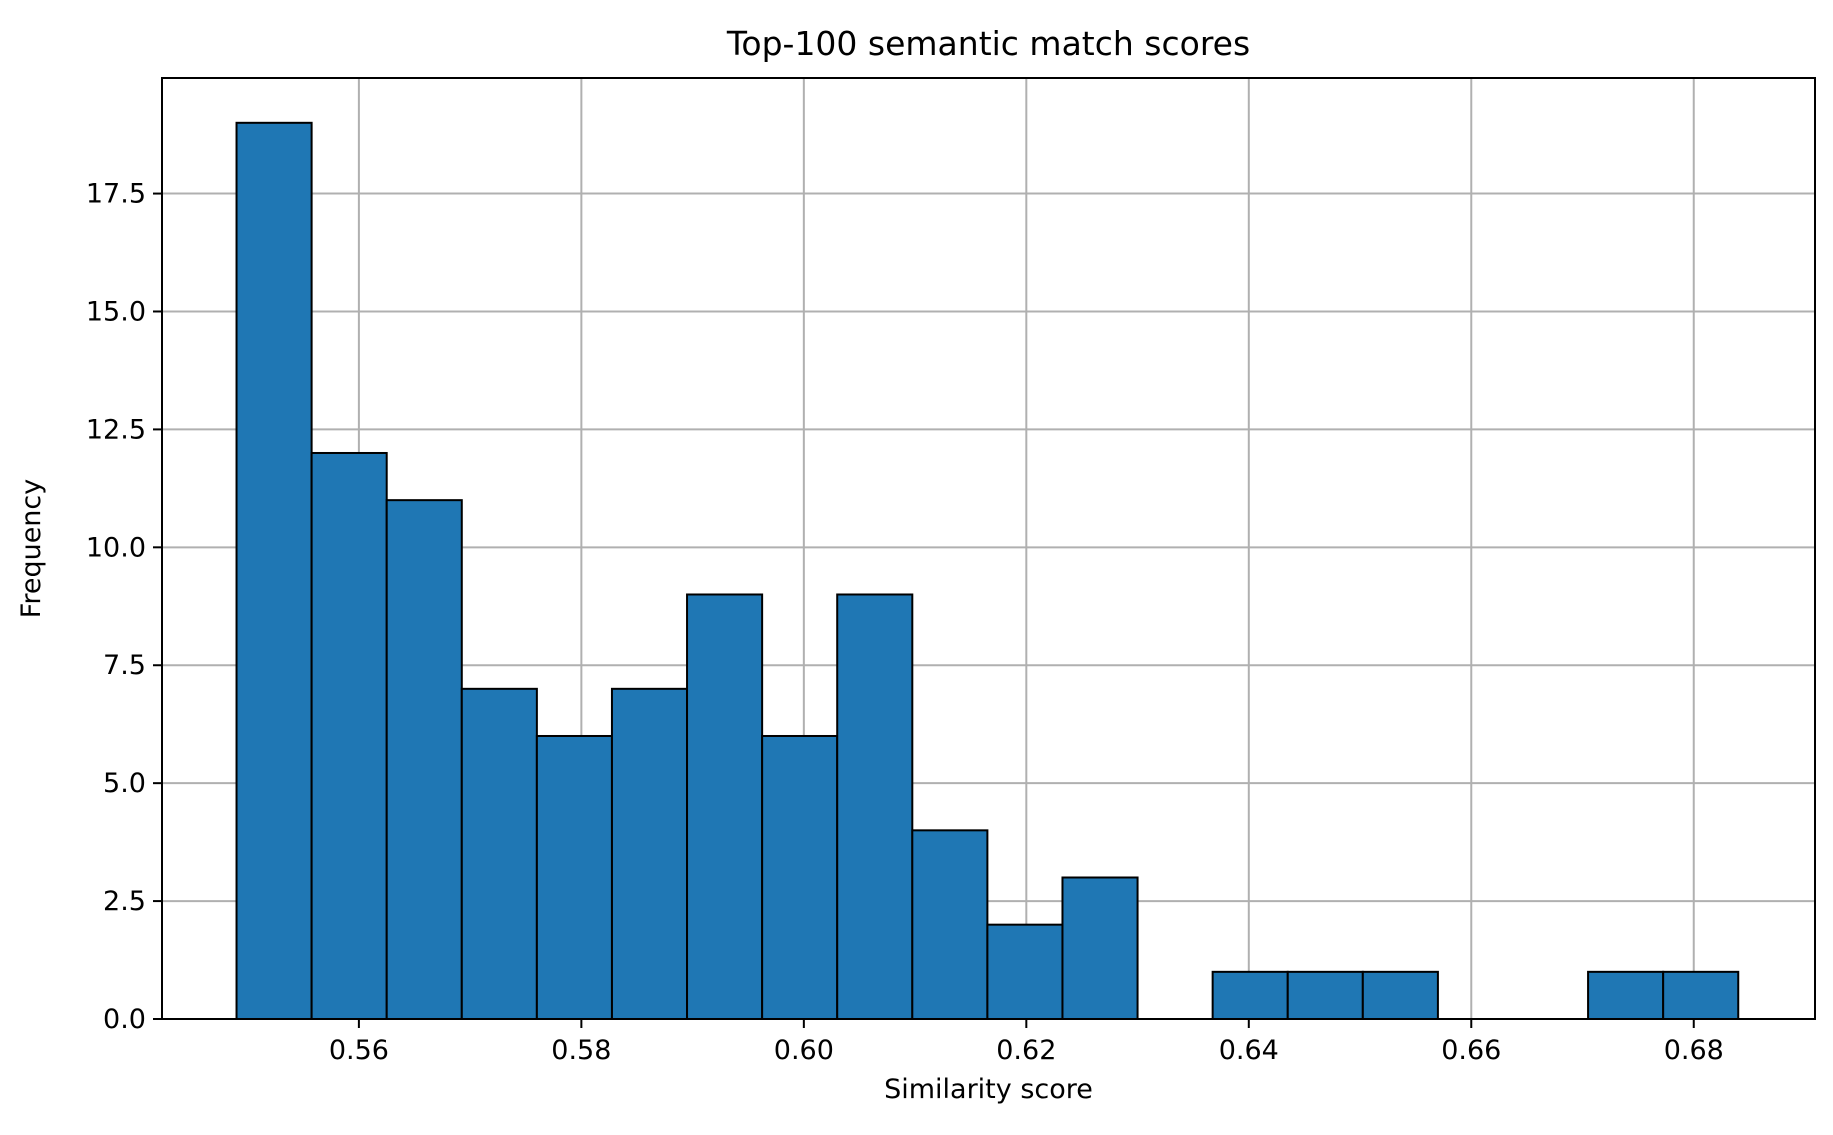  Describe the element at coordinates (31, 549) in the screenshot. I see `y-axis-label: Frequency` at that location.